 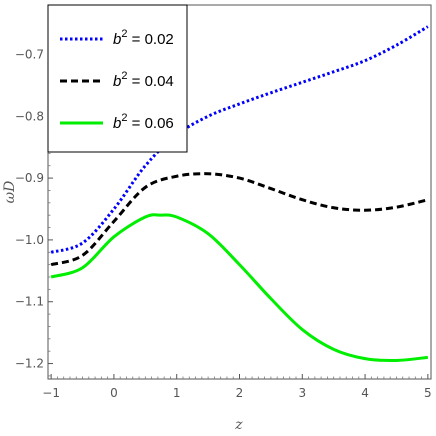 I want to click on legend-label-3: b2 = 0.06, so click(x=143, y=122).